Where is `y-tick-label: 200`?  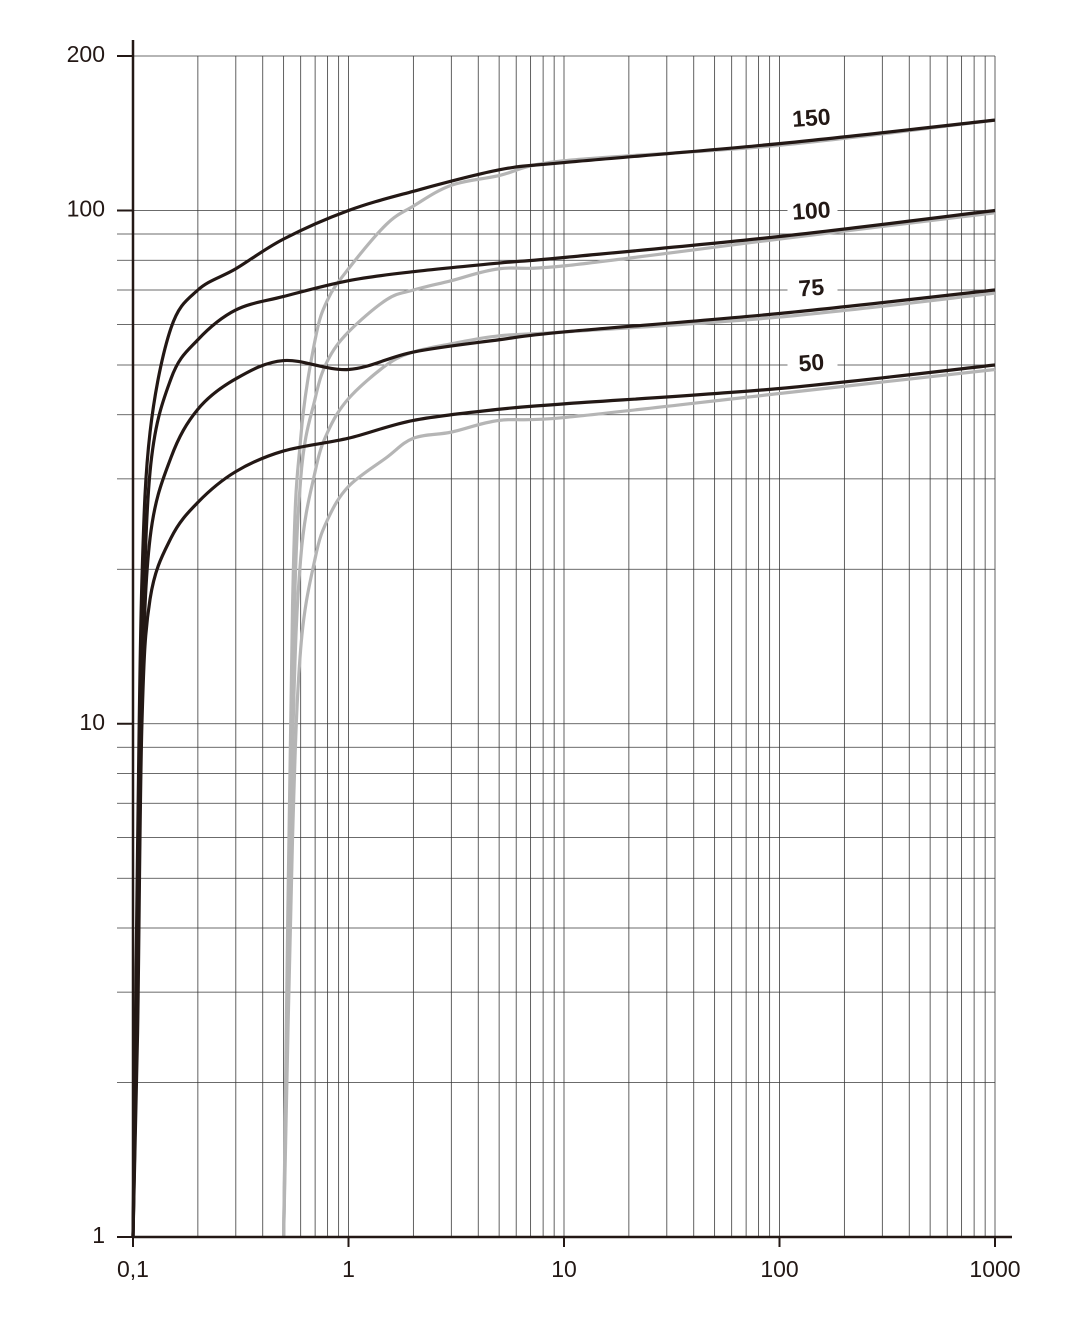
y-tick-label: 200 is located at coordinates (86, 54).